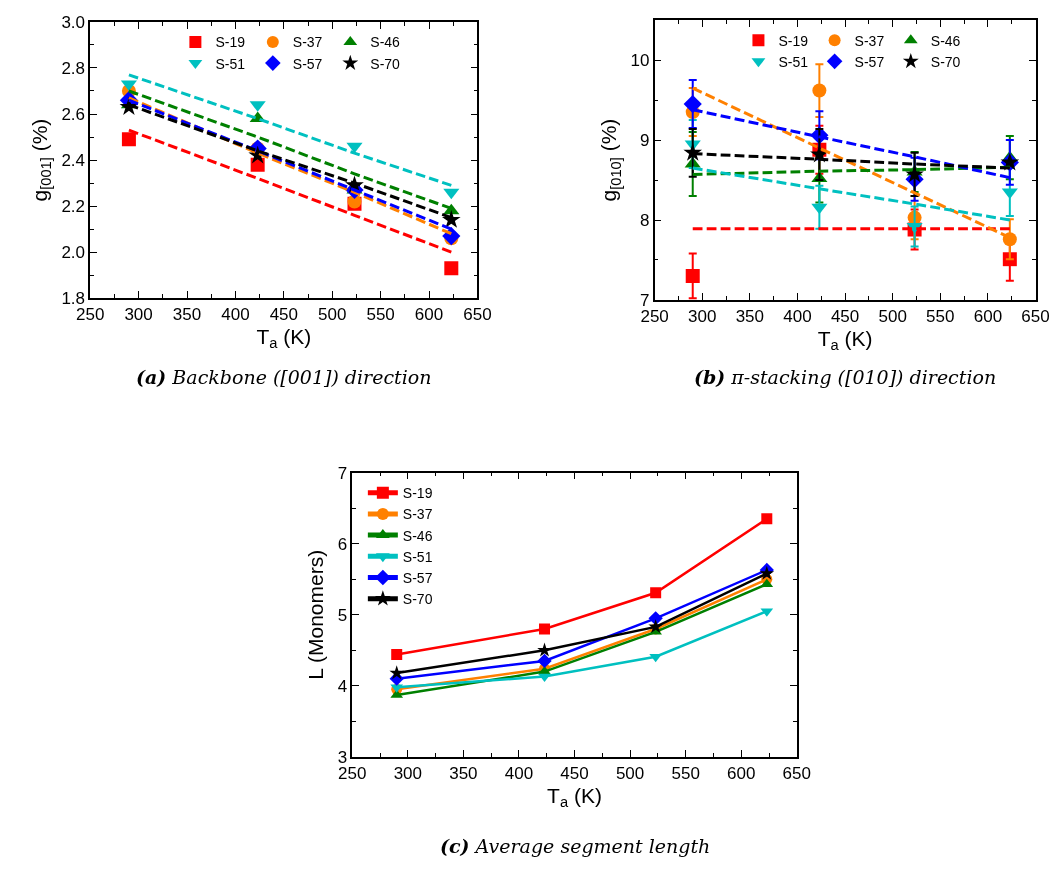 The height and width of the screenshot is (877, 1061). Describe the element at coordinates (316, 614) in the screenshot. I see `y-axis-title: L (Monomers)` at that location.